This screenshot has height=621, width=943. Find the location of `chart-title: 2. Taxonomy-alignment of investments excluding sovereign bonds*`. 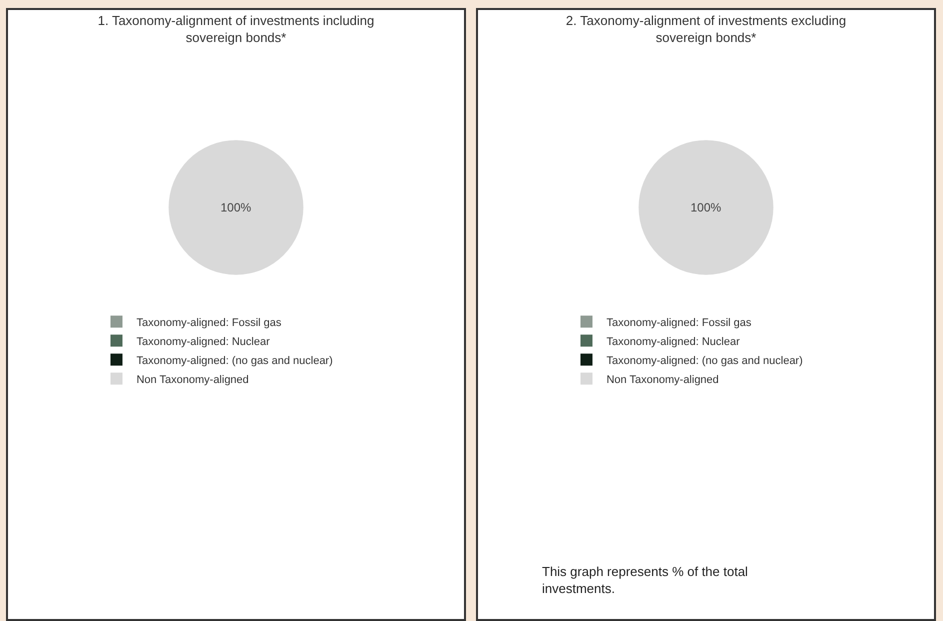

chart-title: 2. Taxonomy-alignment of investments excluding sovereign bonds* is located at coordinates (706, 29).